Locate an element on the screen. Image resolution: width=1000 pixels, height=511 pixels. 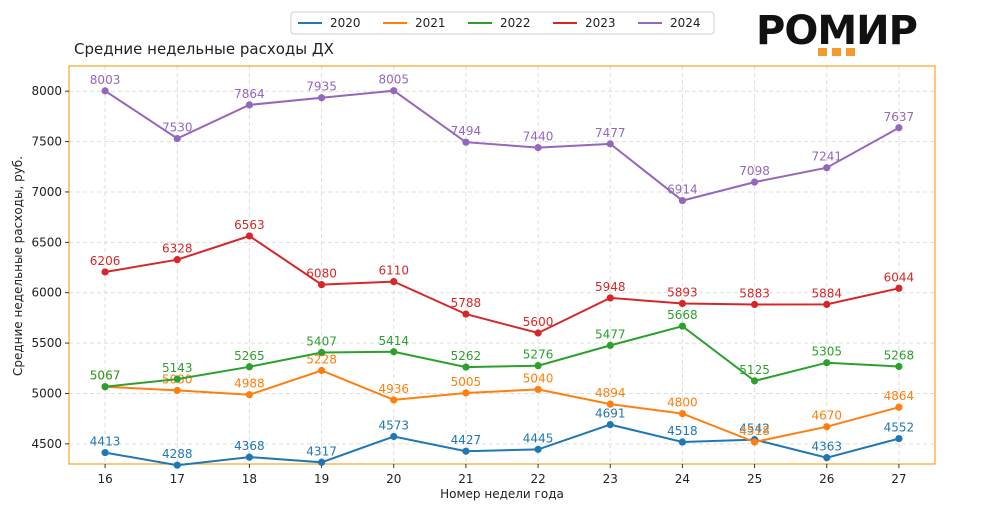
x-tick-label: 17 is located at coordinates (177, 479).